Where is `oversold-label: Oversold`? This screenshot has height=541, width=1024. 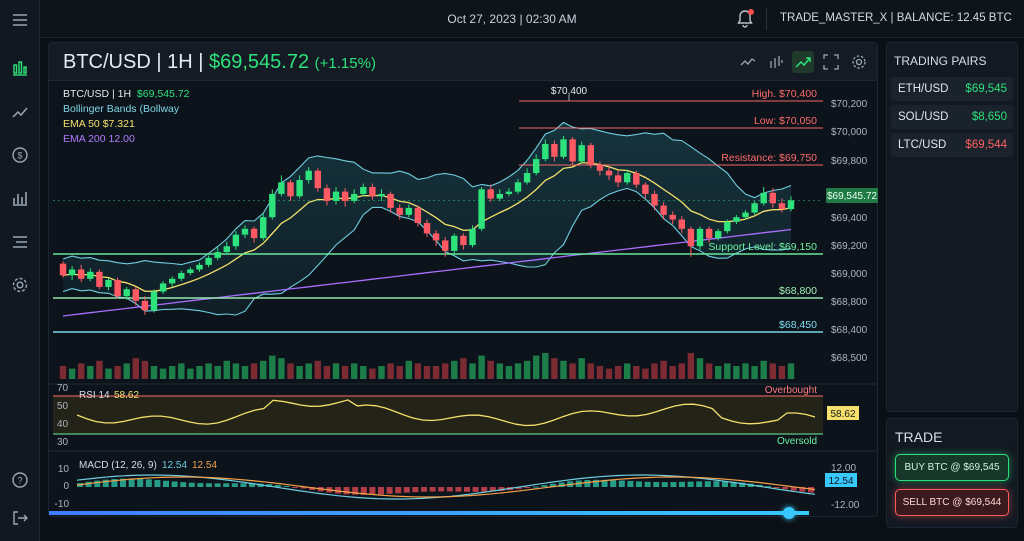
oversold-label: Oversold is located at coordinates (797, 441).